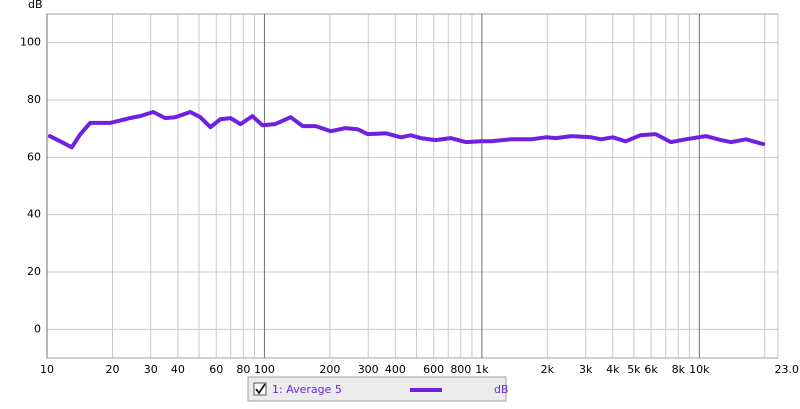  I want to click on y-tick-label: 80, so click(34, 99).